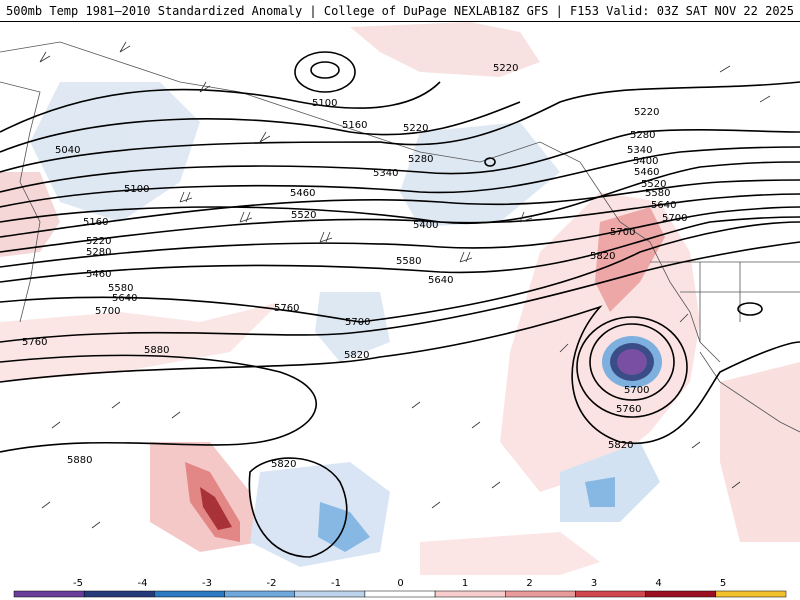  What do you see at coordinates (600, 492) in the screenshot?
I see `cold-anomaly-southeast-core` at bounding box center [600, 492].